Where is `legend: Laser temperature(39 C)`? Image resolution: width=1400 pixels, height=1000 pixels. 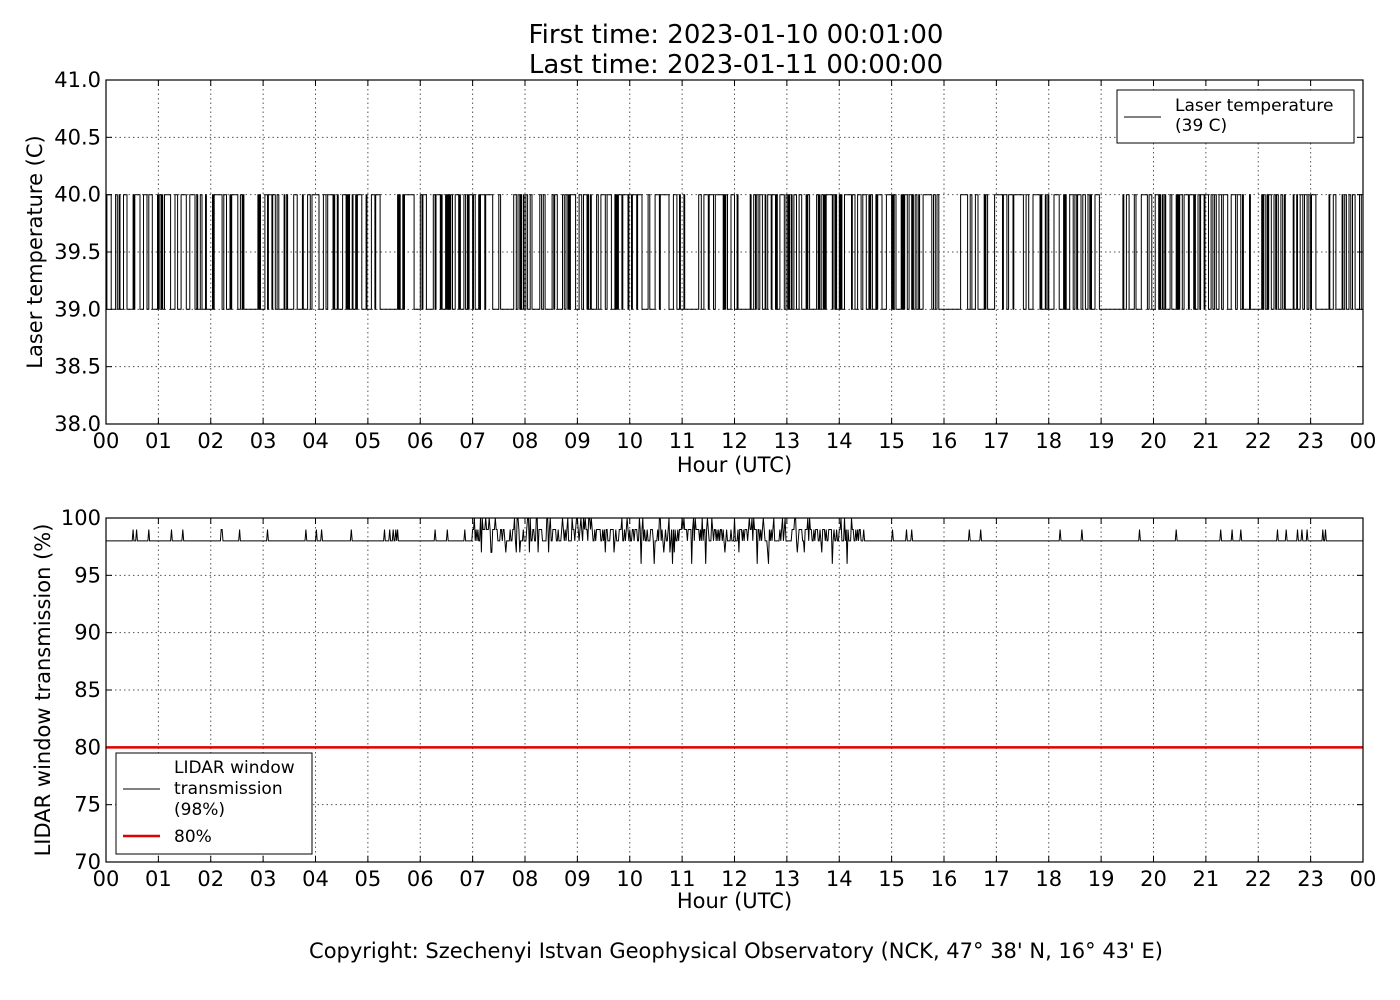 legend: Laser temperature(39 C) is located at coordinates (1235, 116).